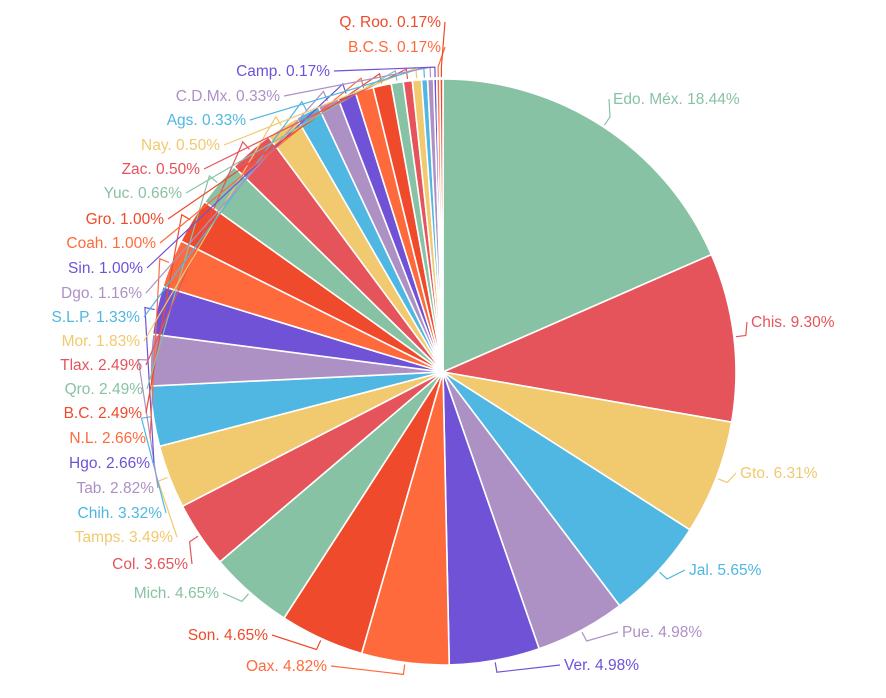  I want to click on label-tamps: Tamps. 3.49%, so click(124, 537).